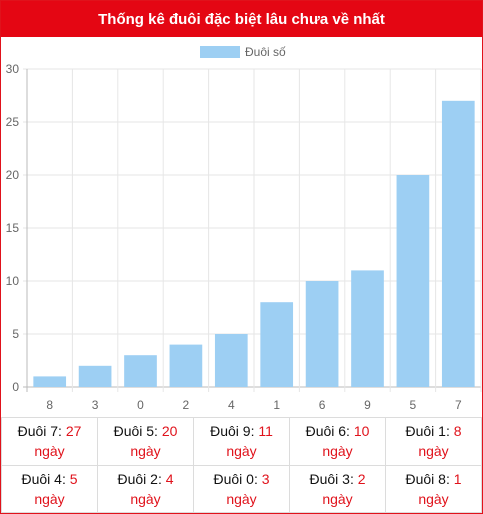 This screenshot has height=514, width=483. What do you see at coordinates (265, 52) in the screenshot?
I see `legend-label: Đuôi số` at bounding box center [265, 52].